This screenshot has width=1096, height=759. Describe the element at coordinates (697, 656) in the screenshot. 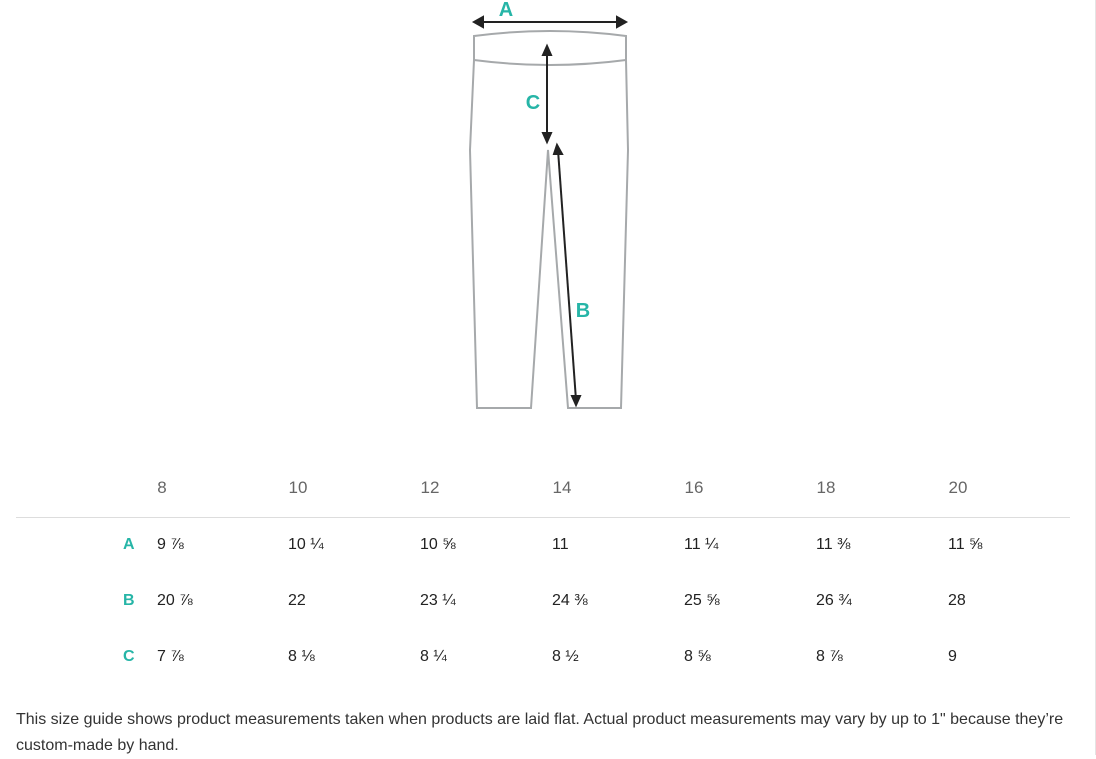

I see `table-cell: 8 ⅝` at that location.